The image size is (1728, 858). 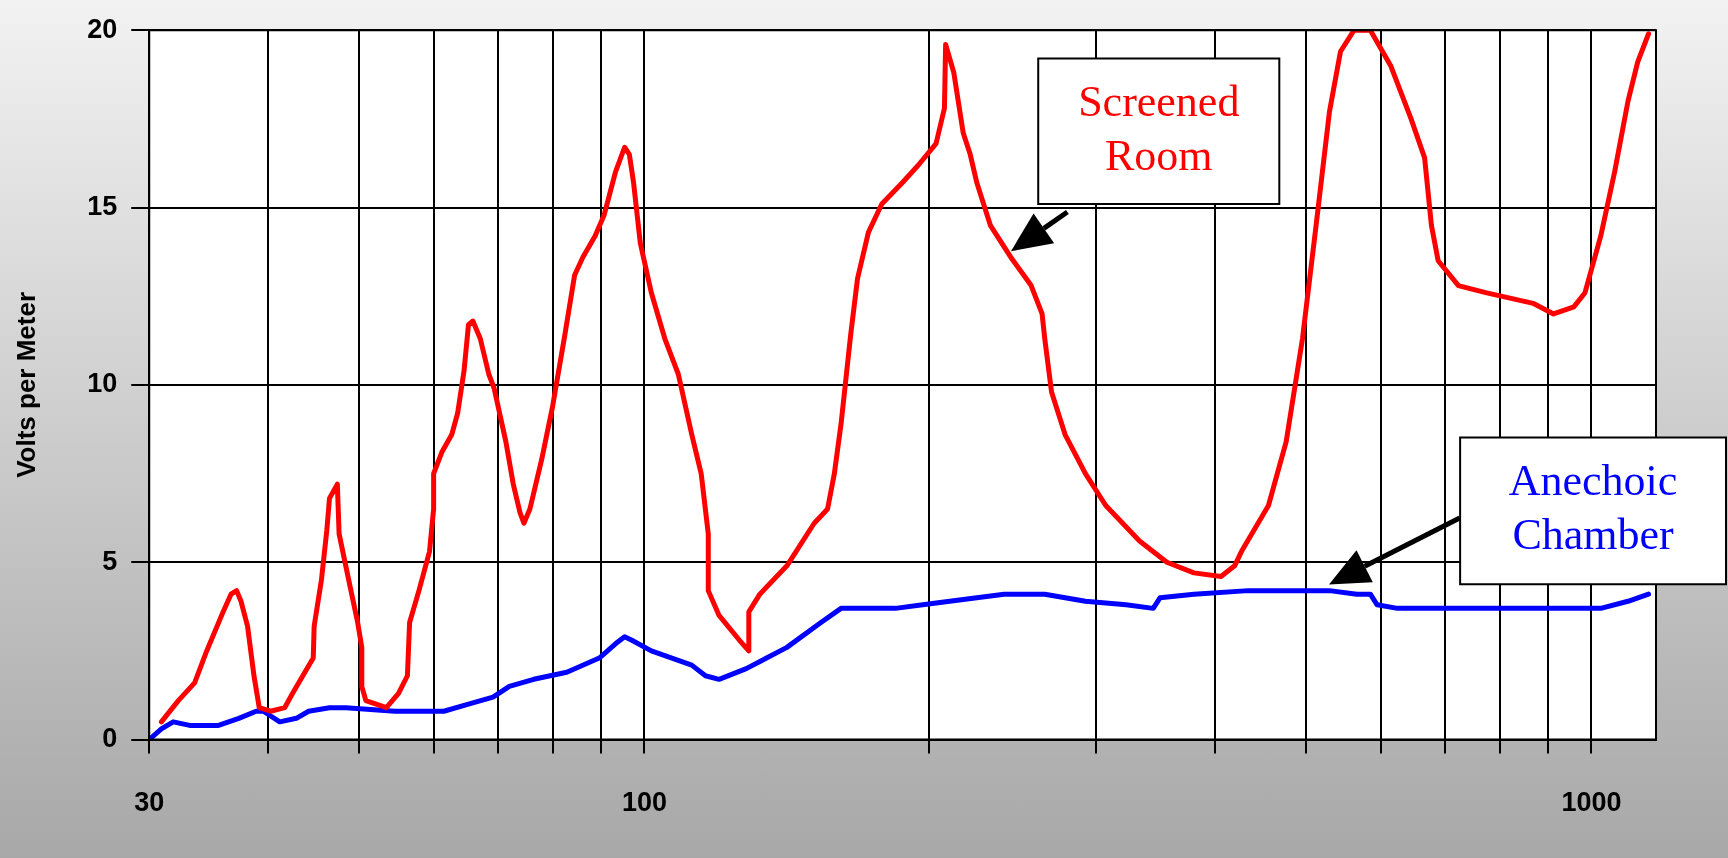 What do you see at coordinates (102, 383) in the screenshot?
I see `y-tick-label: 10` at bounding box center [102, 383].